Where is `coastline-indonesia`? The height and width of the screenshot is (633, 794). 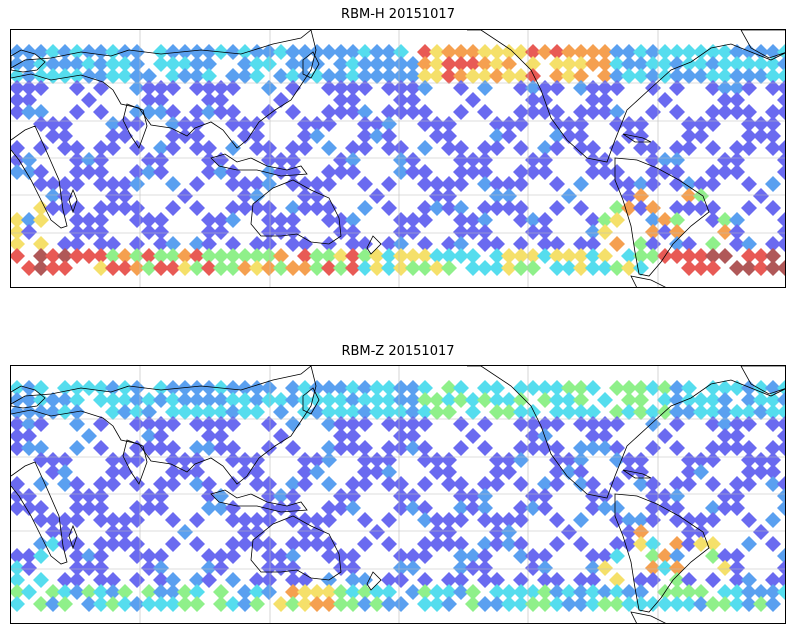 coastline-indonesia is located at coordinates (259, 501).